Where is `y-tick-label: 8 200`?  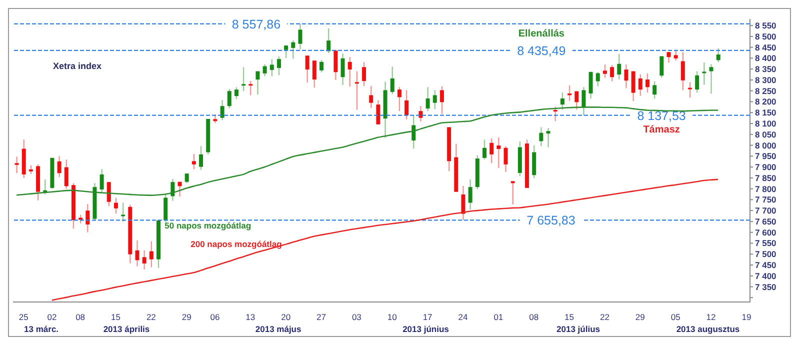
y-tick-label: 8 200 is located at coordinates (766, 101).